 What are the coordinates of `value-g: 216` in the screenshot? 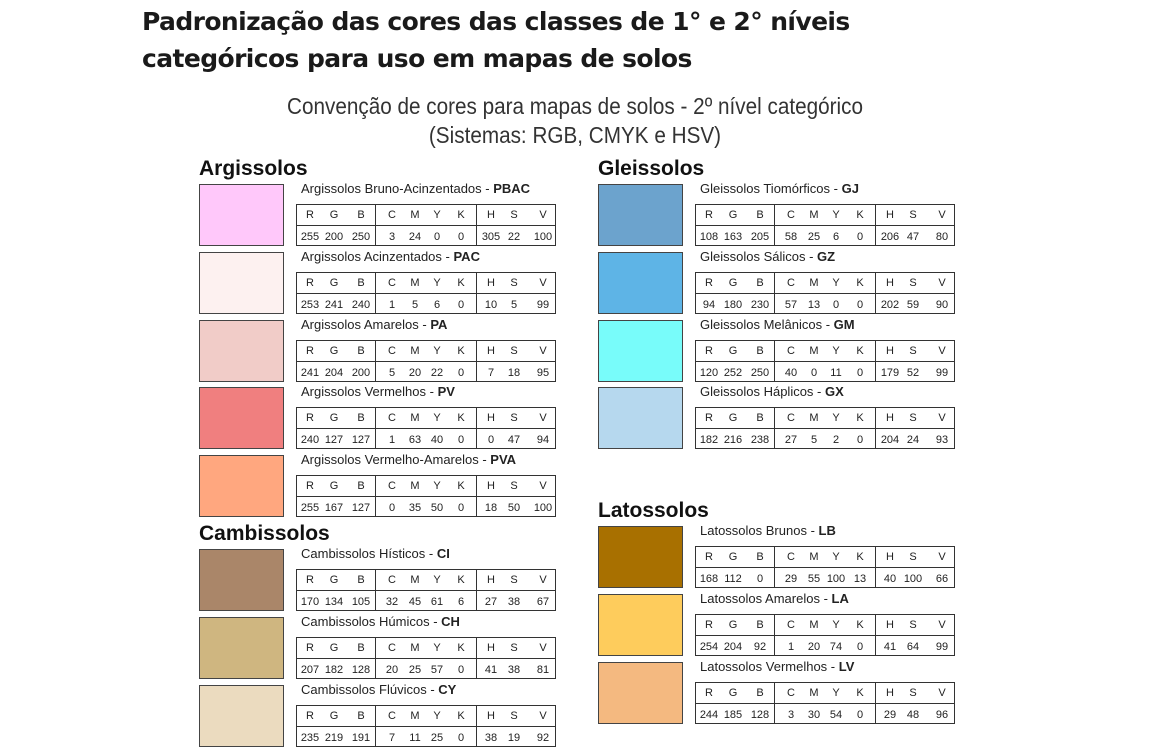 It's located at (733, 440).